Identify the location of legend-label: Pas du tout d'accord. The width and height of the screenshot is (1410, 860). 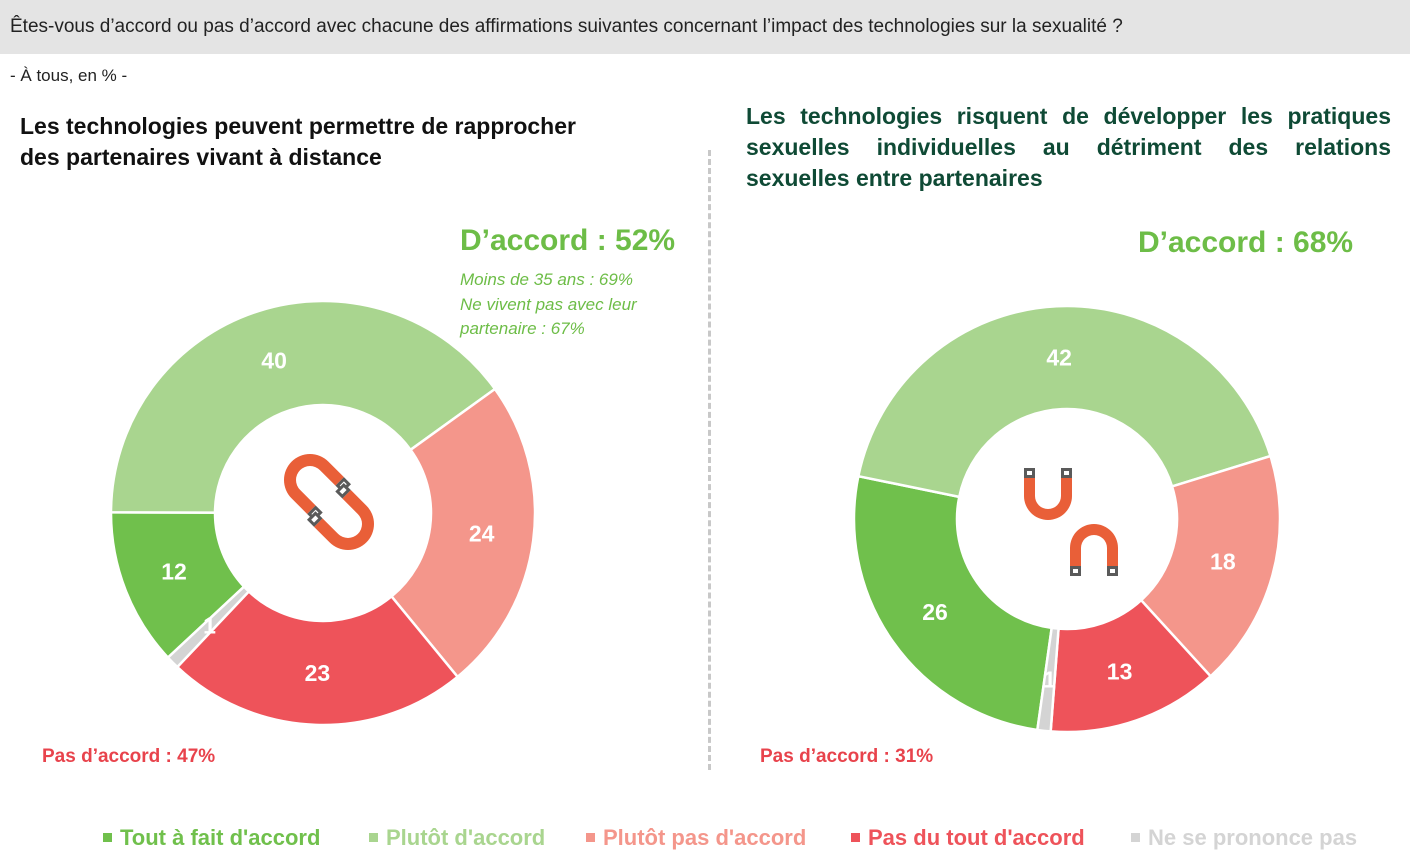
(976, 837).